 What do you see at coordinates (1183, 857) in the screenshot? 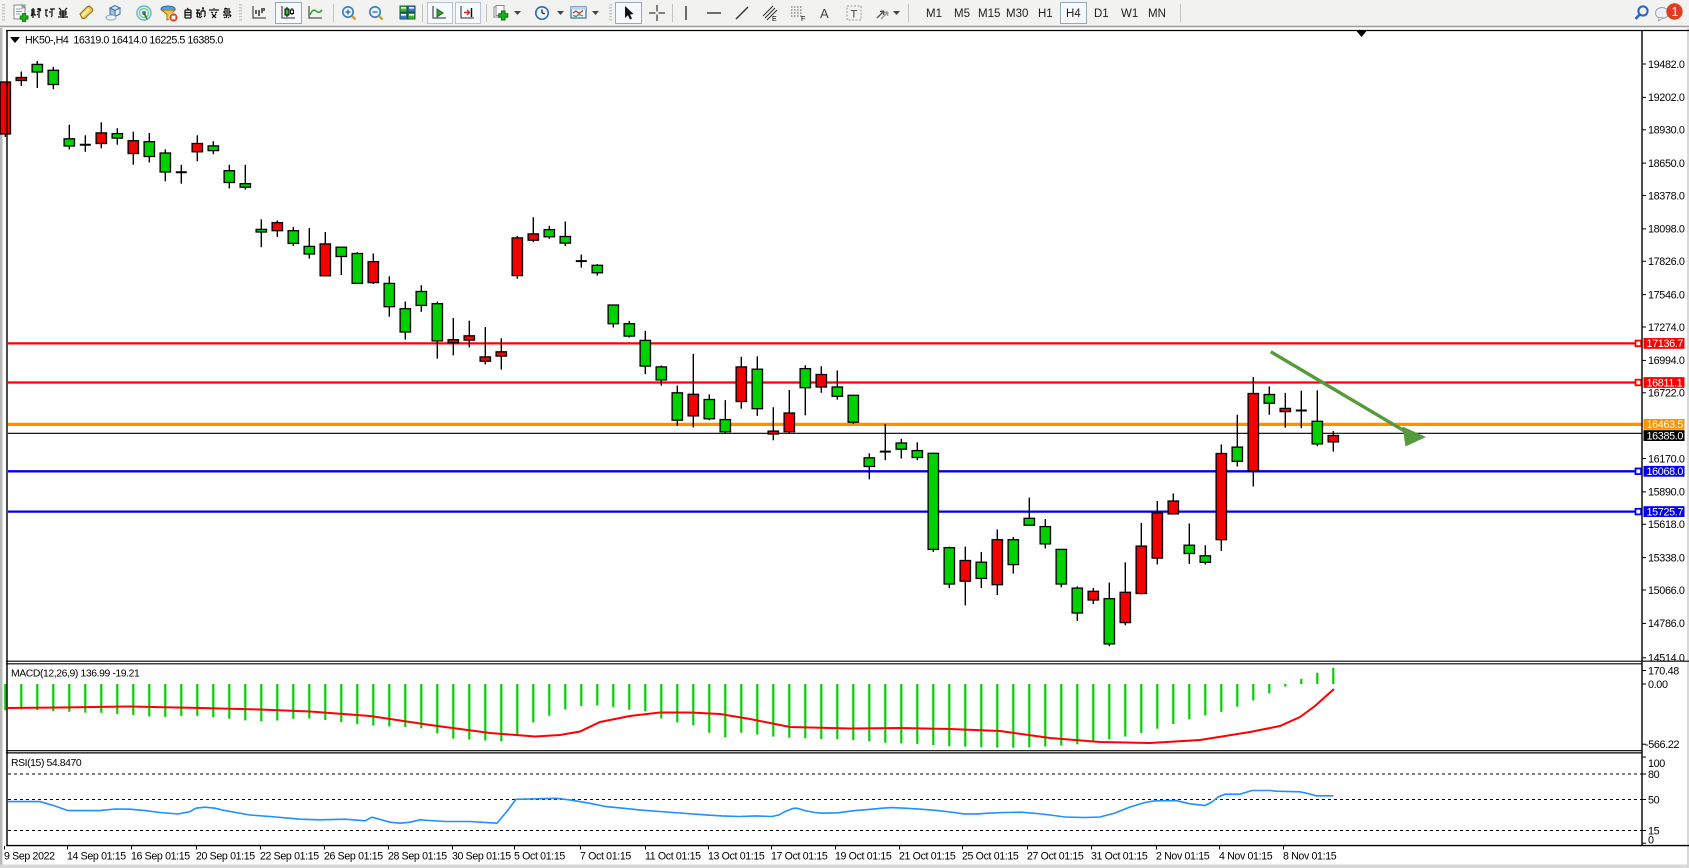
I see `svg-text: 2 Nov 01:15` at bounding box center [1183, 857].